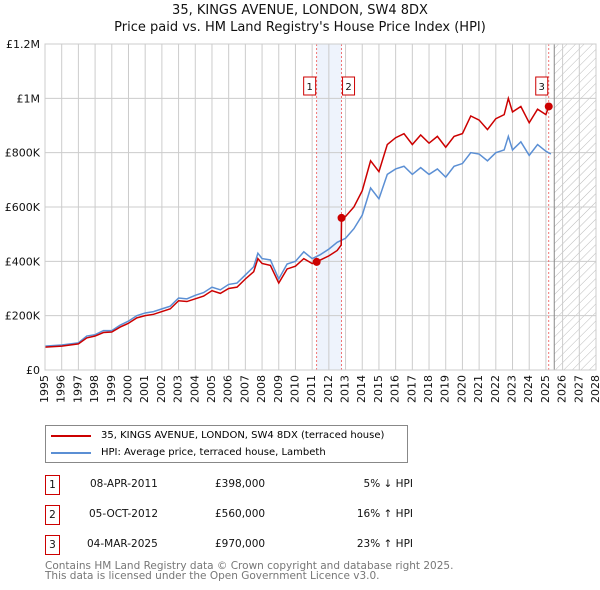 This screenshot has height=590, width=600. What do you see at coordinates (328, 389) in the screenshot?
I see `x-tick-label: 2012` at bounding box center [328, 389].